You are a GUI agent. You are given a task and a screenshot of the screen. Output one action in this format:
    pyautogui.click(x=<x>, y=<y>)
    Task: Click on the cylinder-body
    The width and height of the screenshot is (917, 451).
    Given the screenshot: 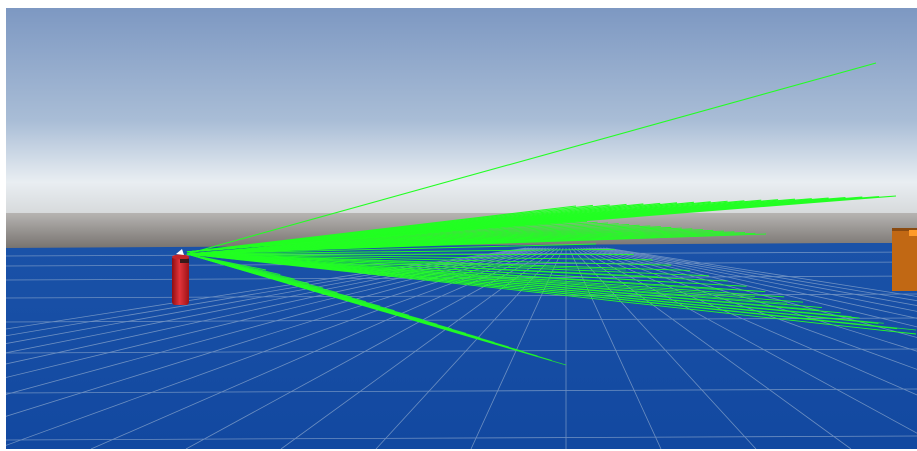 What is the action you would take?
    pyautogui.click(x=180, y=280)
    